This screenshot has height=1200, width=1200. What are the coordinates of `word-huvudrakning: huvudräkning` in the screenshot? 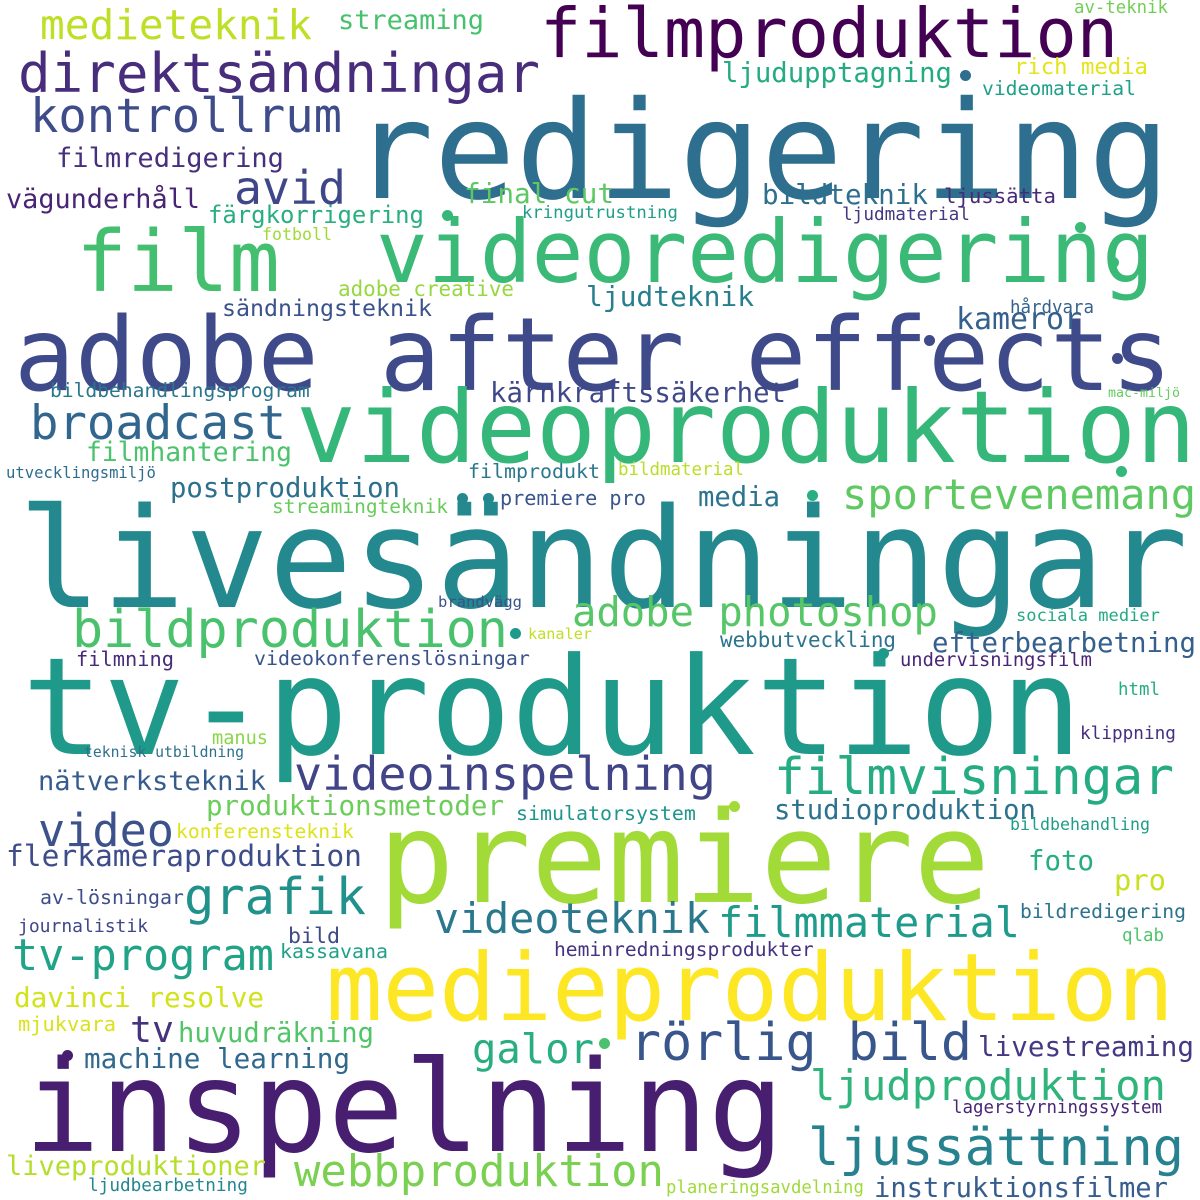 It's located at (276, 1033).